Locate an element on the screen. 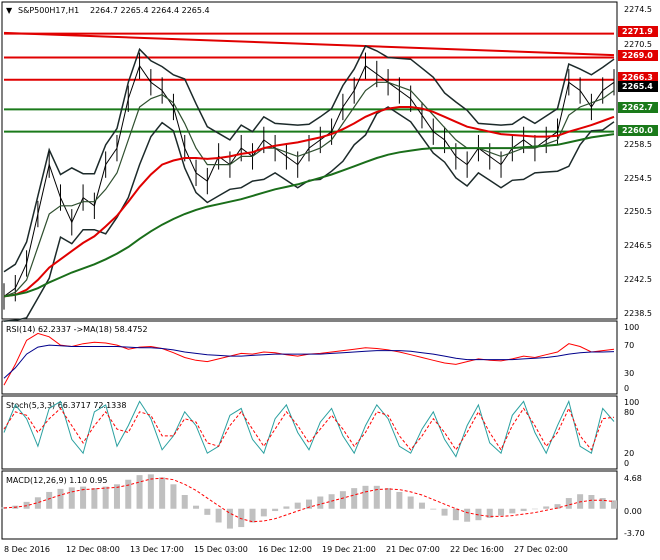  level-tag-2269: 2269.0 is located at coordinates (637, 55).